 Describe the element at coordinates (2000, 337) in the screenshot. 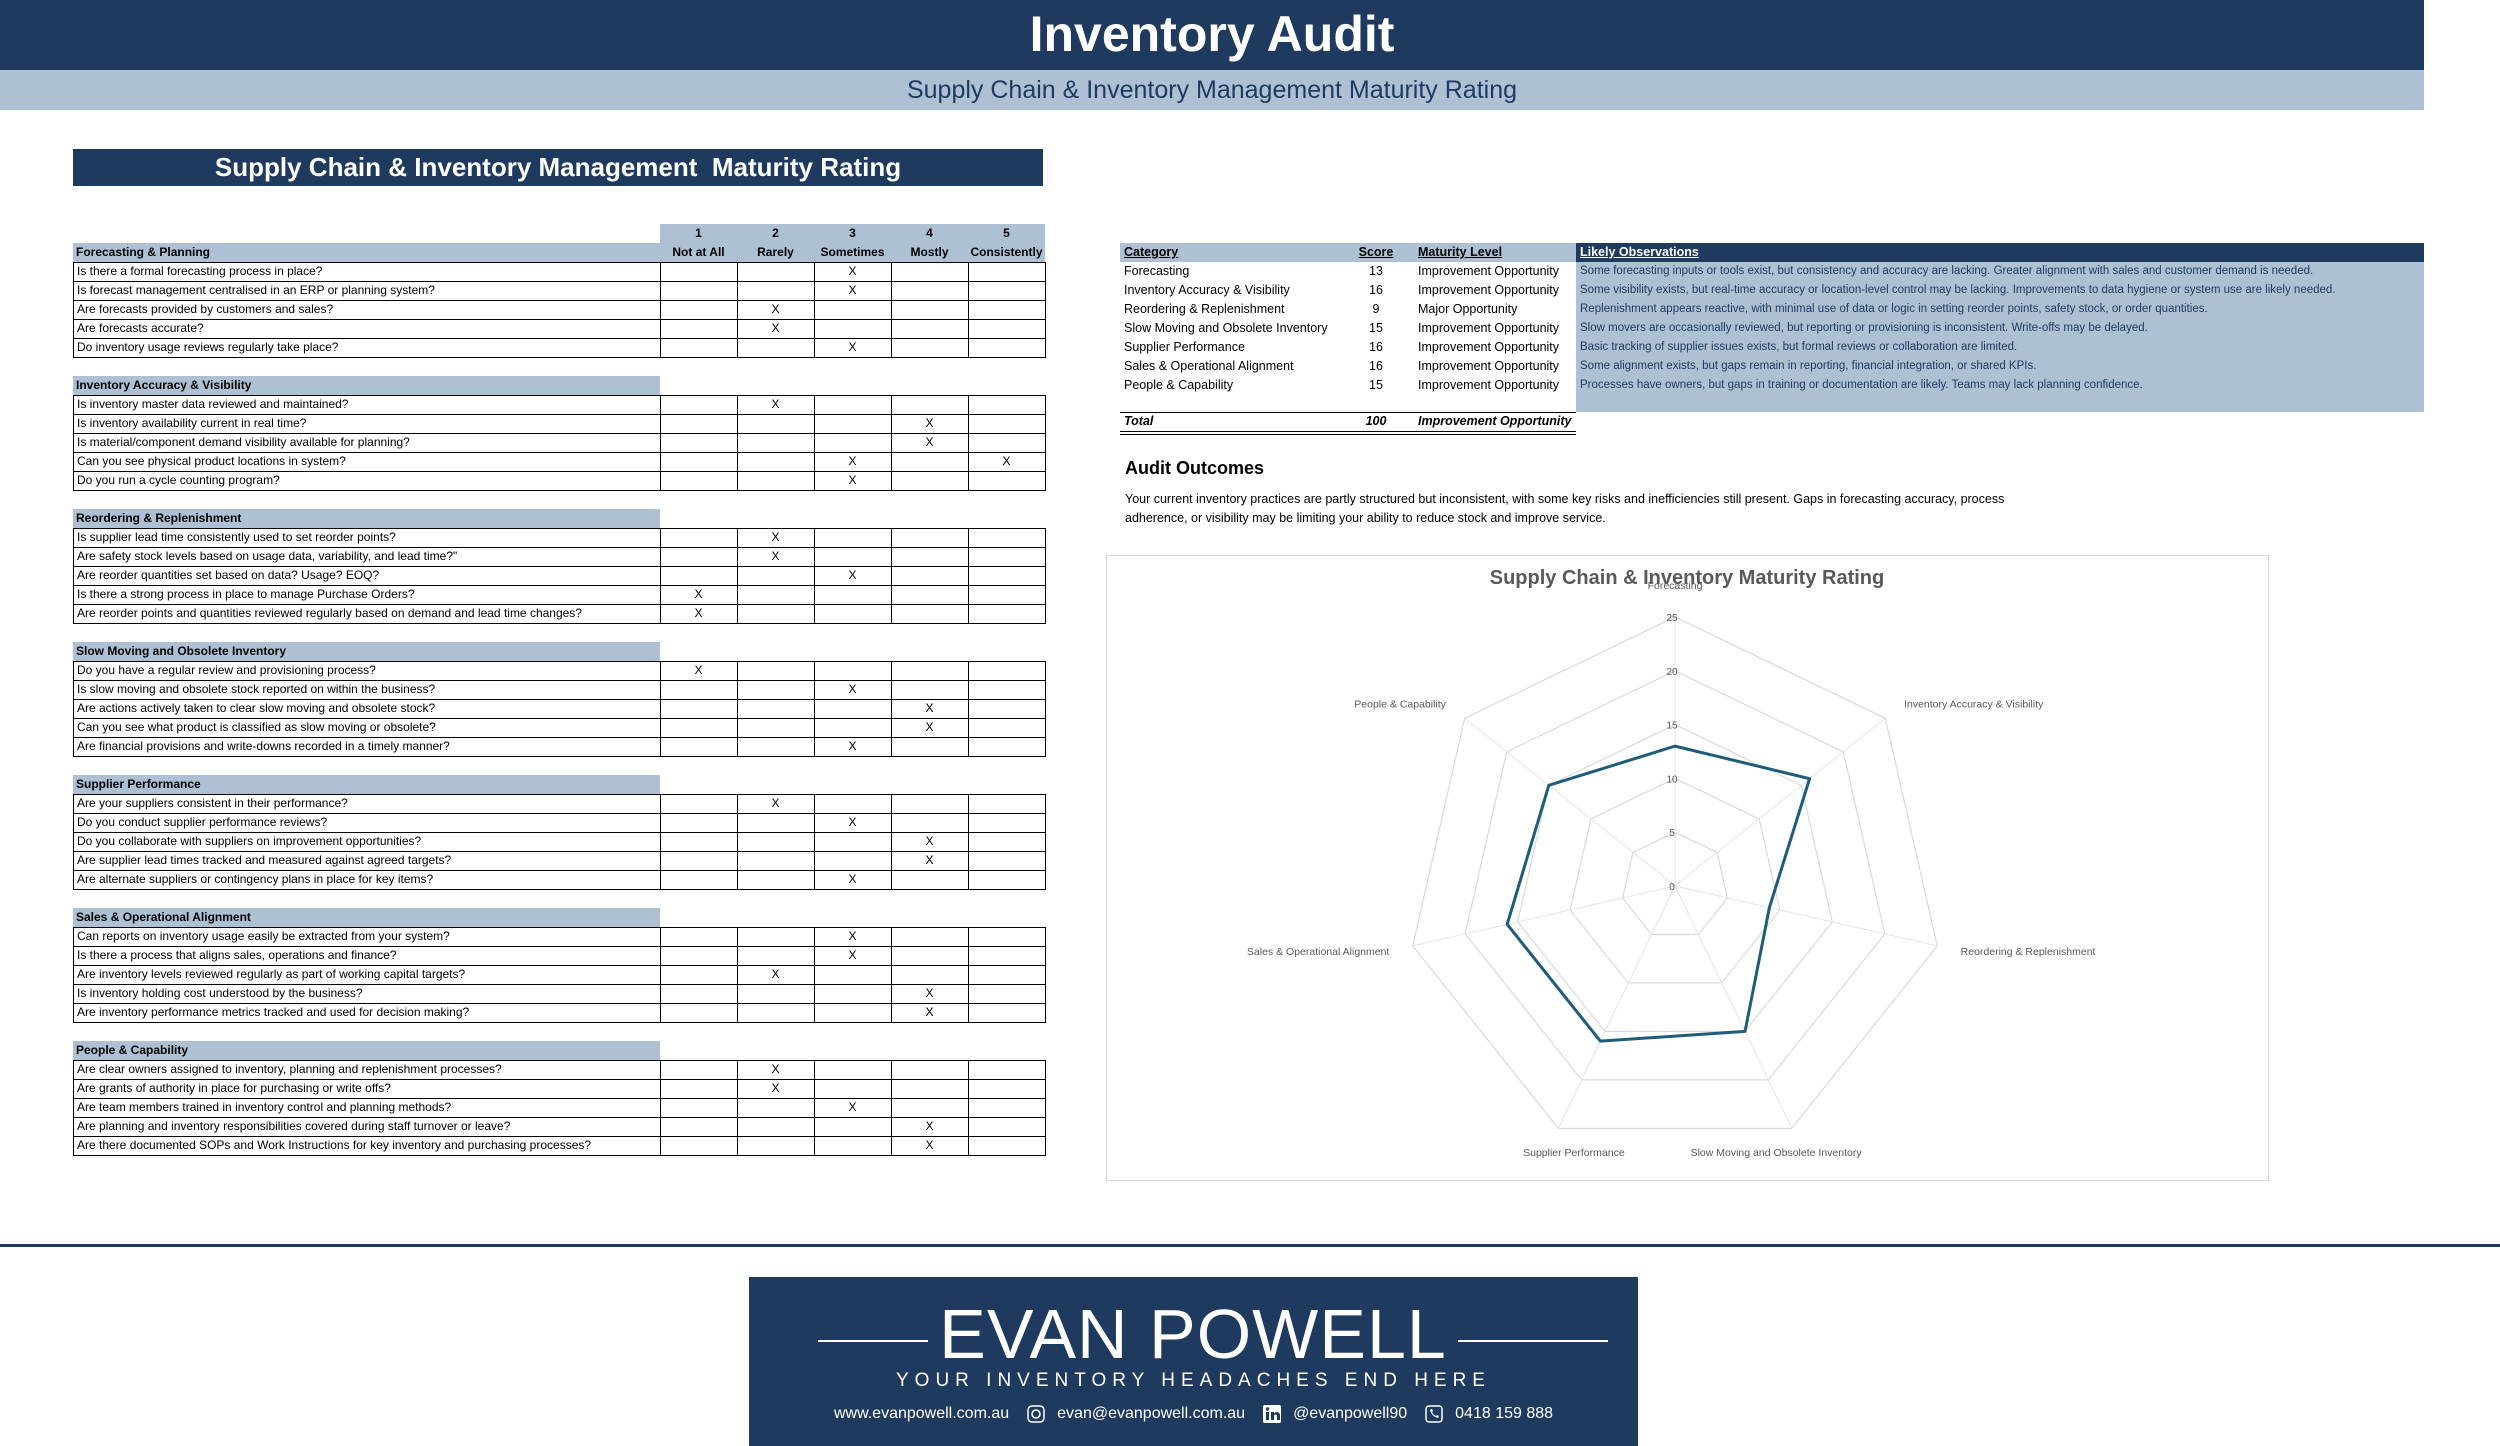

I see `observations-bg` at that location.